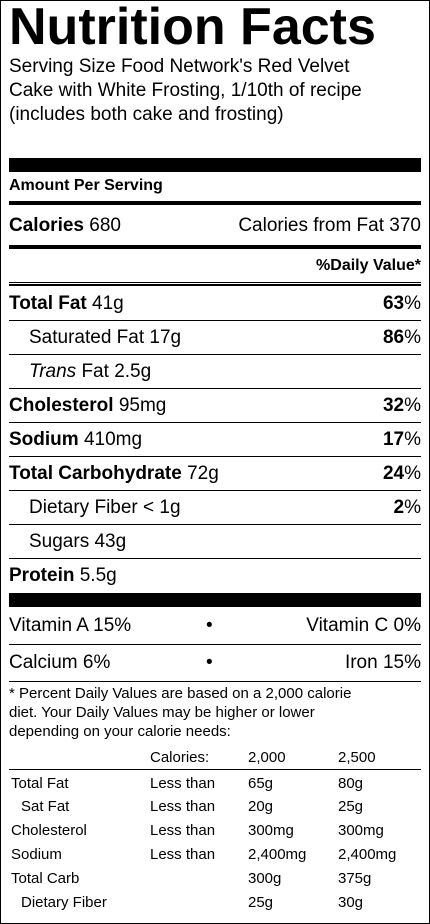 The height and width of the screenshot is (924, 430). I want to click on nutrient-label: Fat, so click(95, 371).